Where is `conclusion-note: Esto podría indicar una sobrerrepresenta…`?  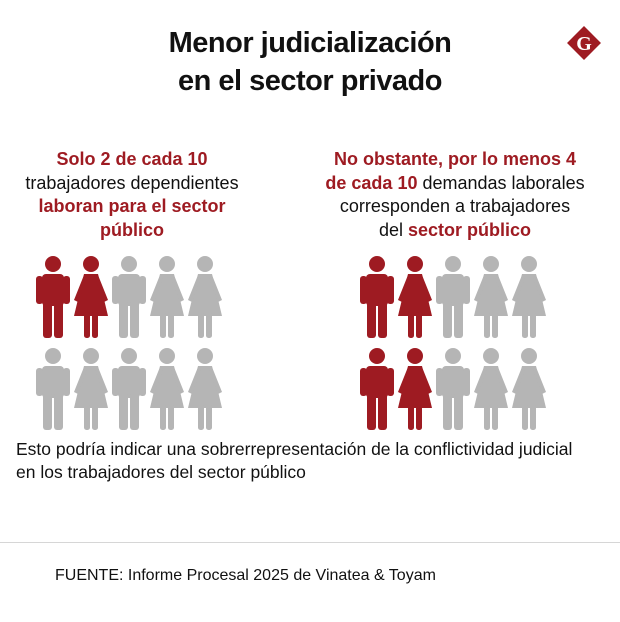
conclusion-note: Esto podría indicar una sobrerrepresenta… is located at coordinates (294, 460).